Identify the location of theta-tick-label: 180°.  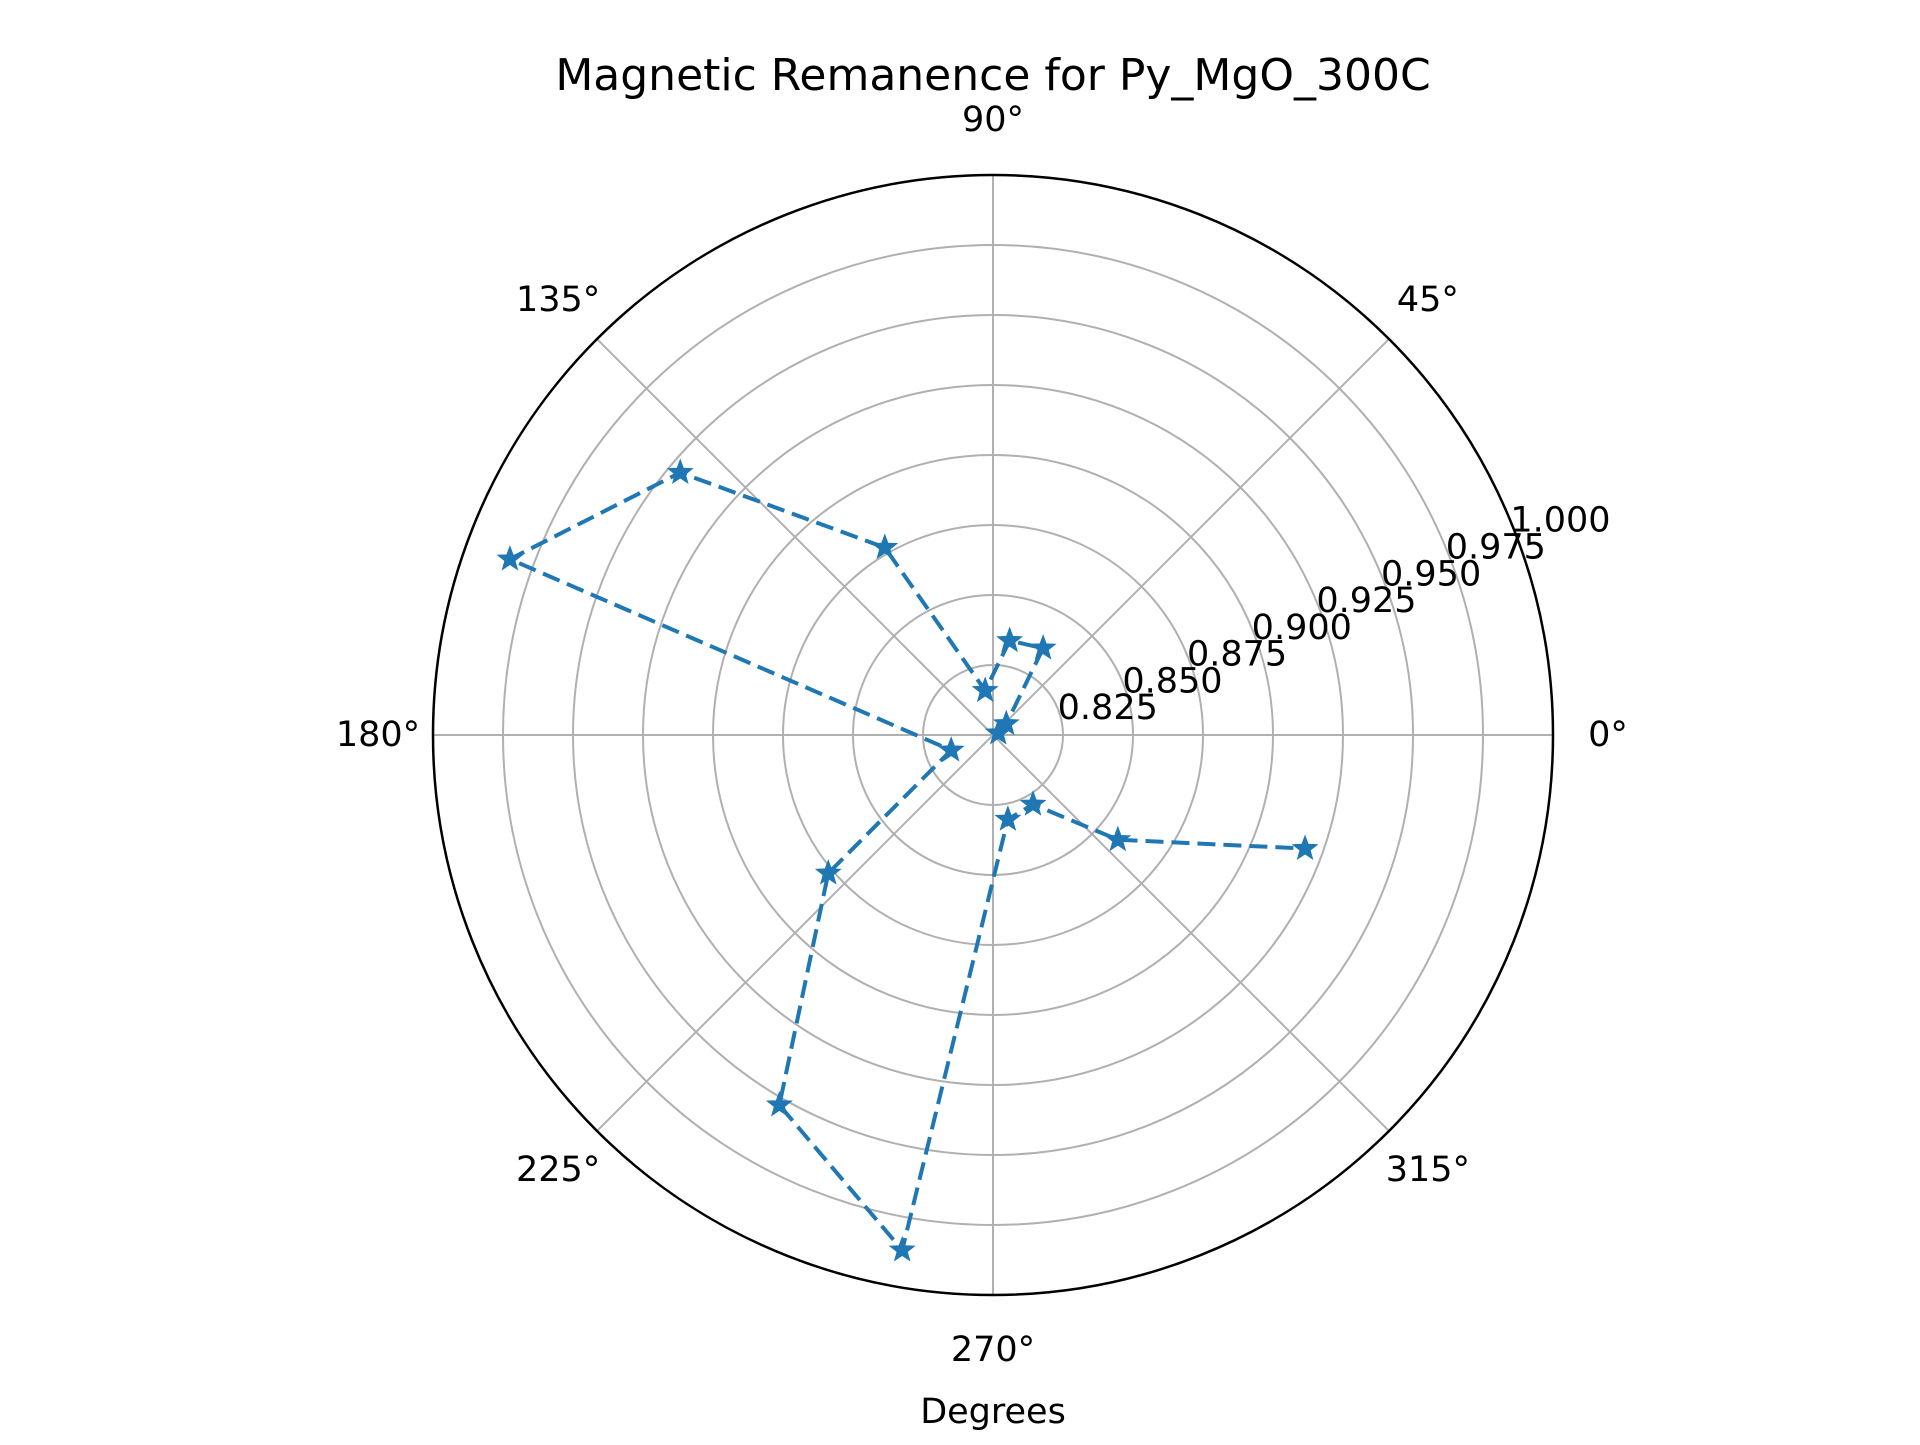
(378, 735).